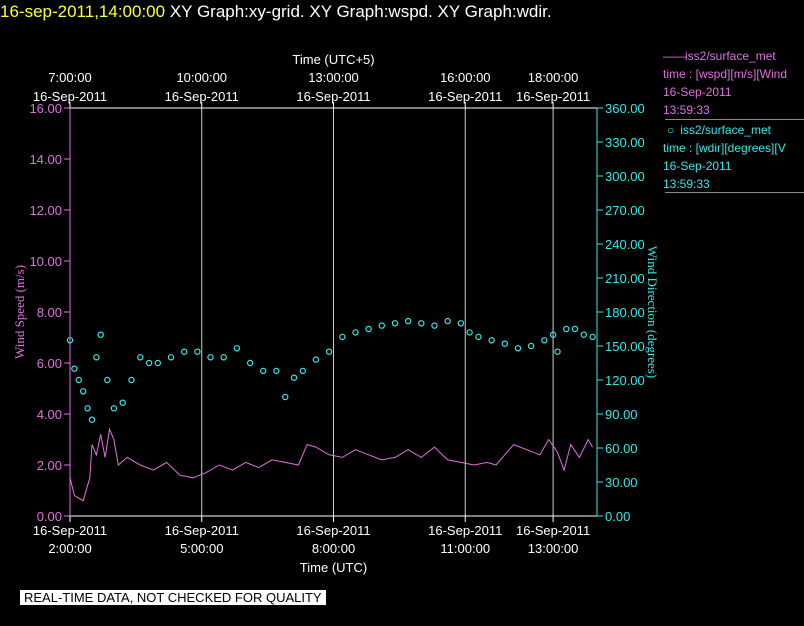 This screenshot has height=626, width=804. Describe the element at coordinates (621, 482) in the screenshot. I see `right-tick-label: 30.00` at that location.